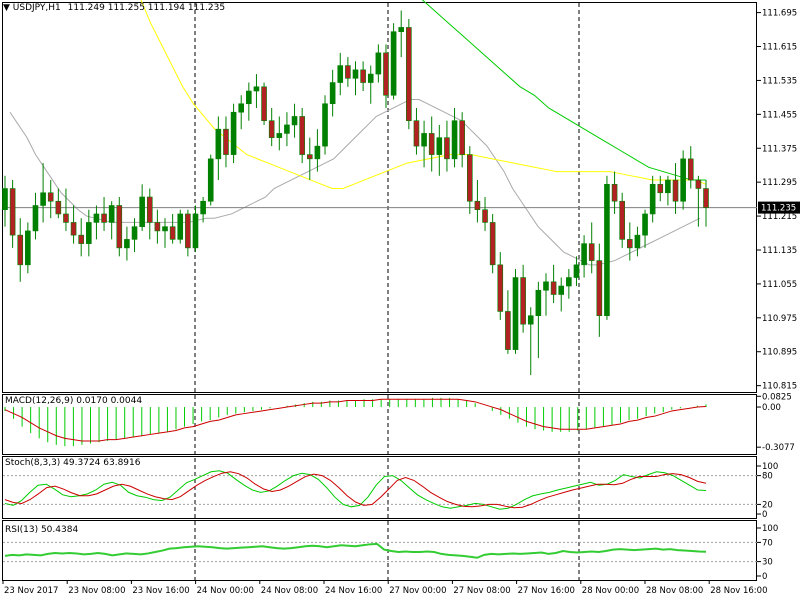  Describe the element at coordinates (764, 577) in the screenshot. I see `rsi-axis-label: 0` at that location.